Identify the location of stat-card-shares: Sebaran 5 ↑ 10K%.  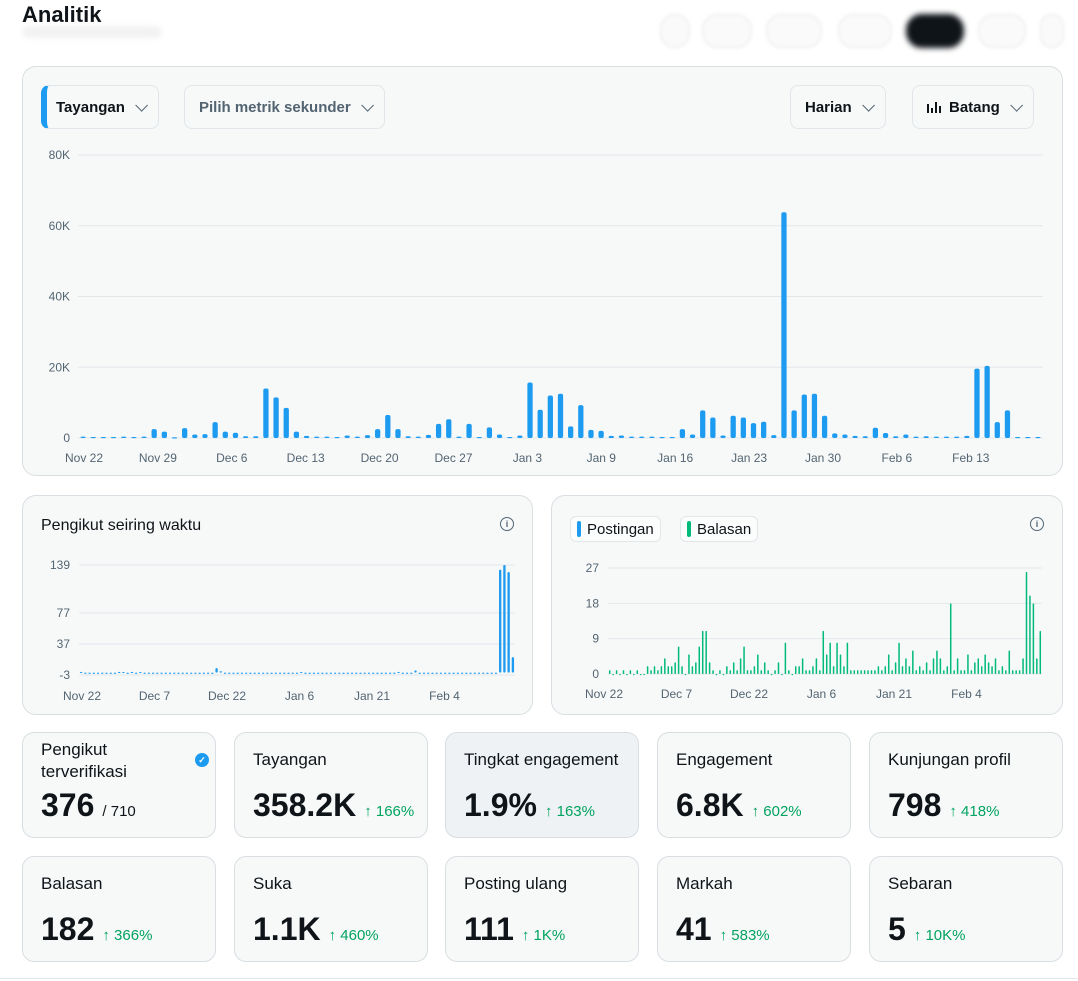
(966, 909).